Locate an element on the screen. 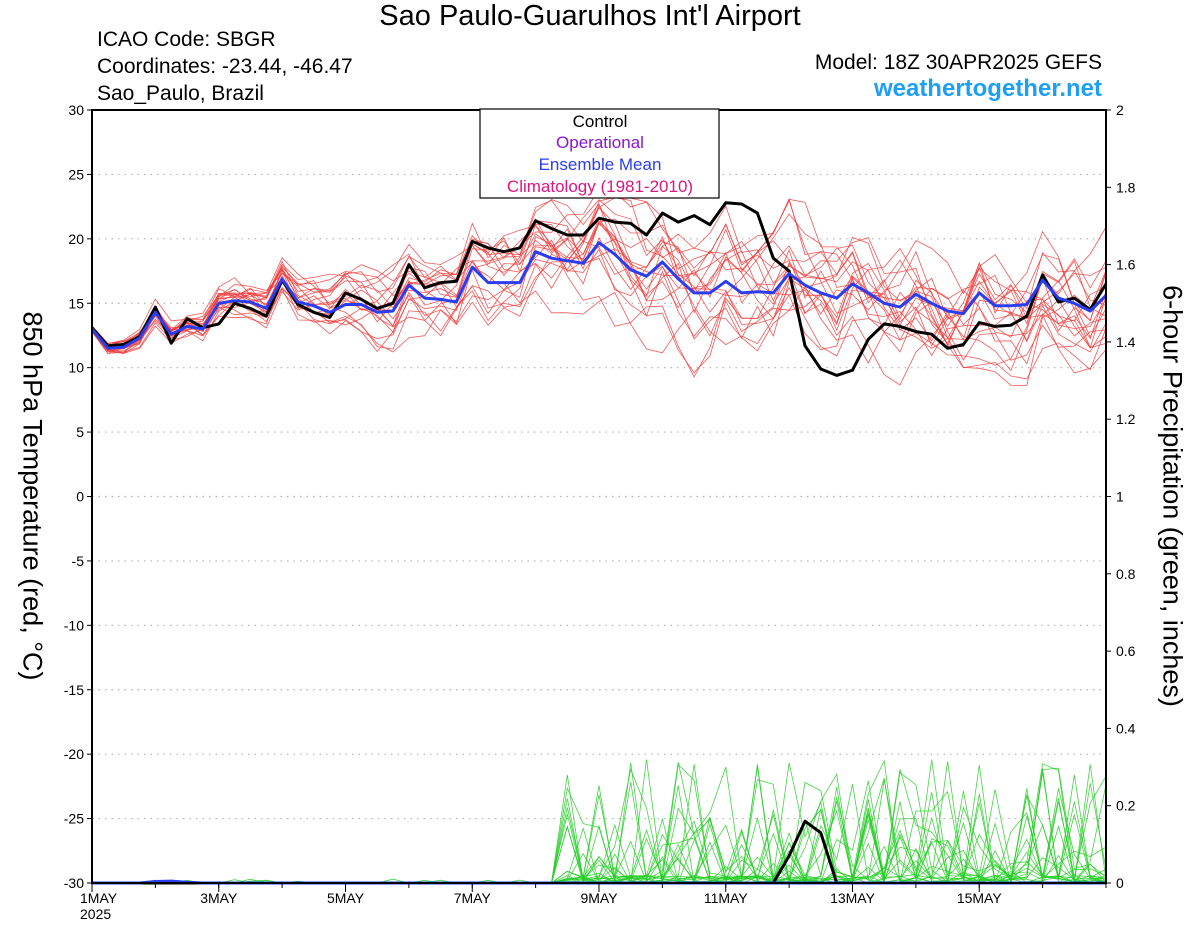  site-link: weathertogether.net is located at coordinates (987, 88).